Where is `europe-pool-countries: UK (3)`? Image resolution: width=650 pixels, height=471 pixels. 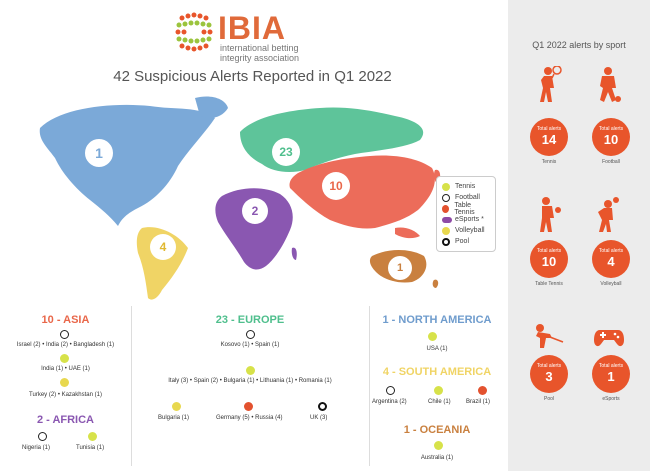 europe-pool-countries: UK (3) is located at coordinates (319, 418).